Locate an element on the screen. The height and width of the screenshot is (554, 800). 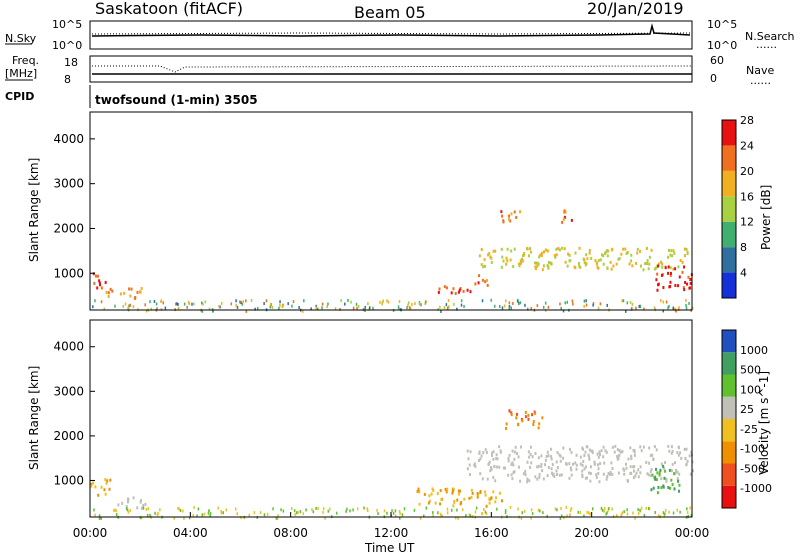
colorbar-tick-label: 100 is located at coordinates (750, 389).